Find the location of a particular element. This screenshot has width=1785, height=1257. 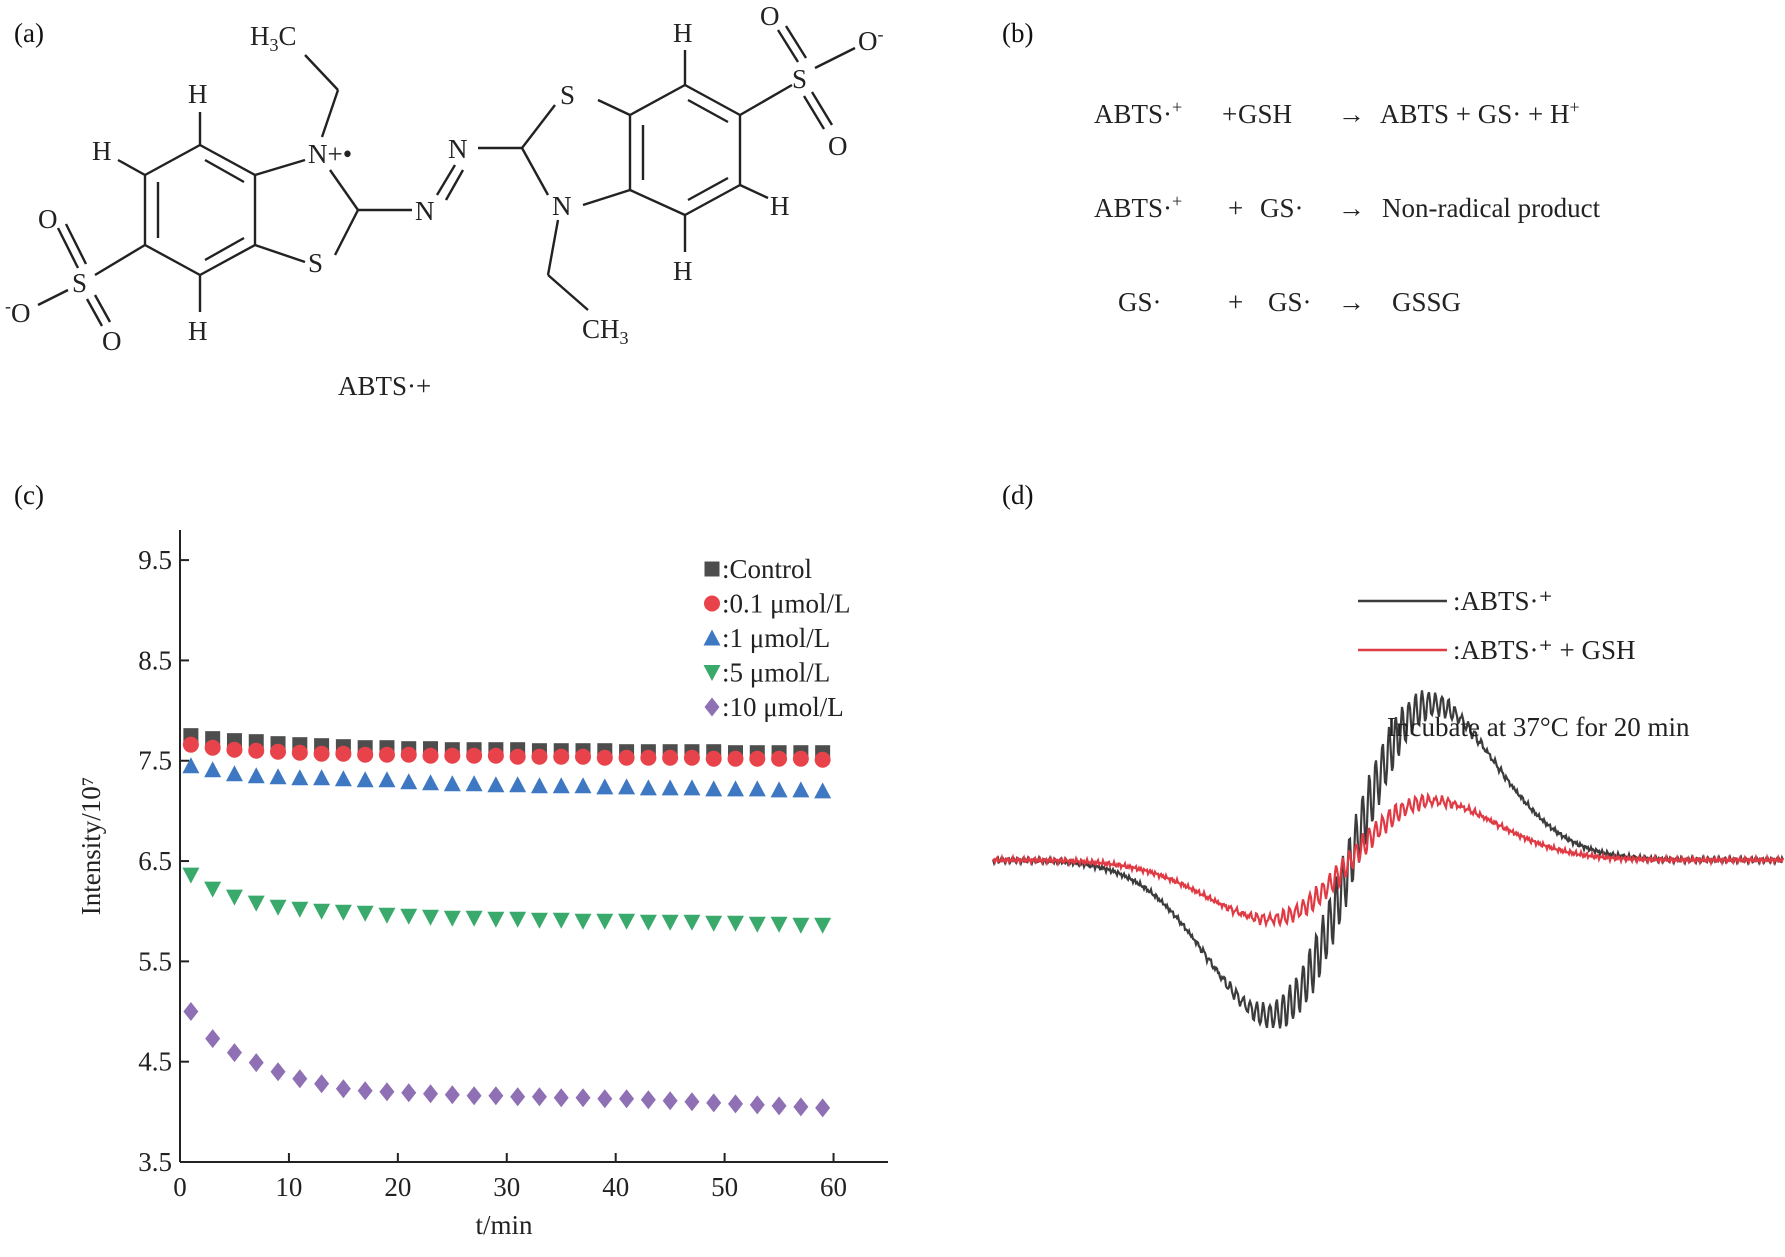

reaction-3-products: GSSG is located at coordinates (1426, 302).